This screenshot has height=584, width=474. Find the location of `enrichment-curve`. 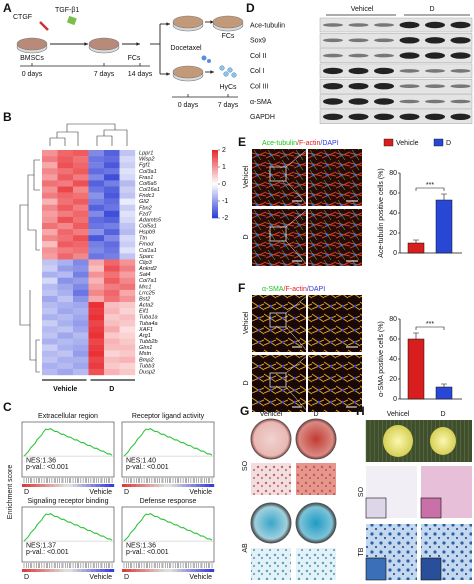

enrichment-curve is located at coordinates (68, 527).